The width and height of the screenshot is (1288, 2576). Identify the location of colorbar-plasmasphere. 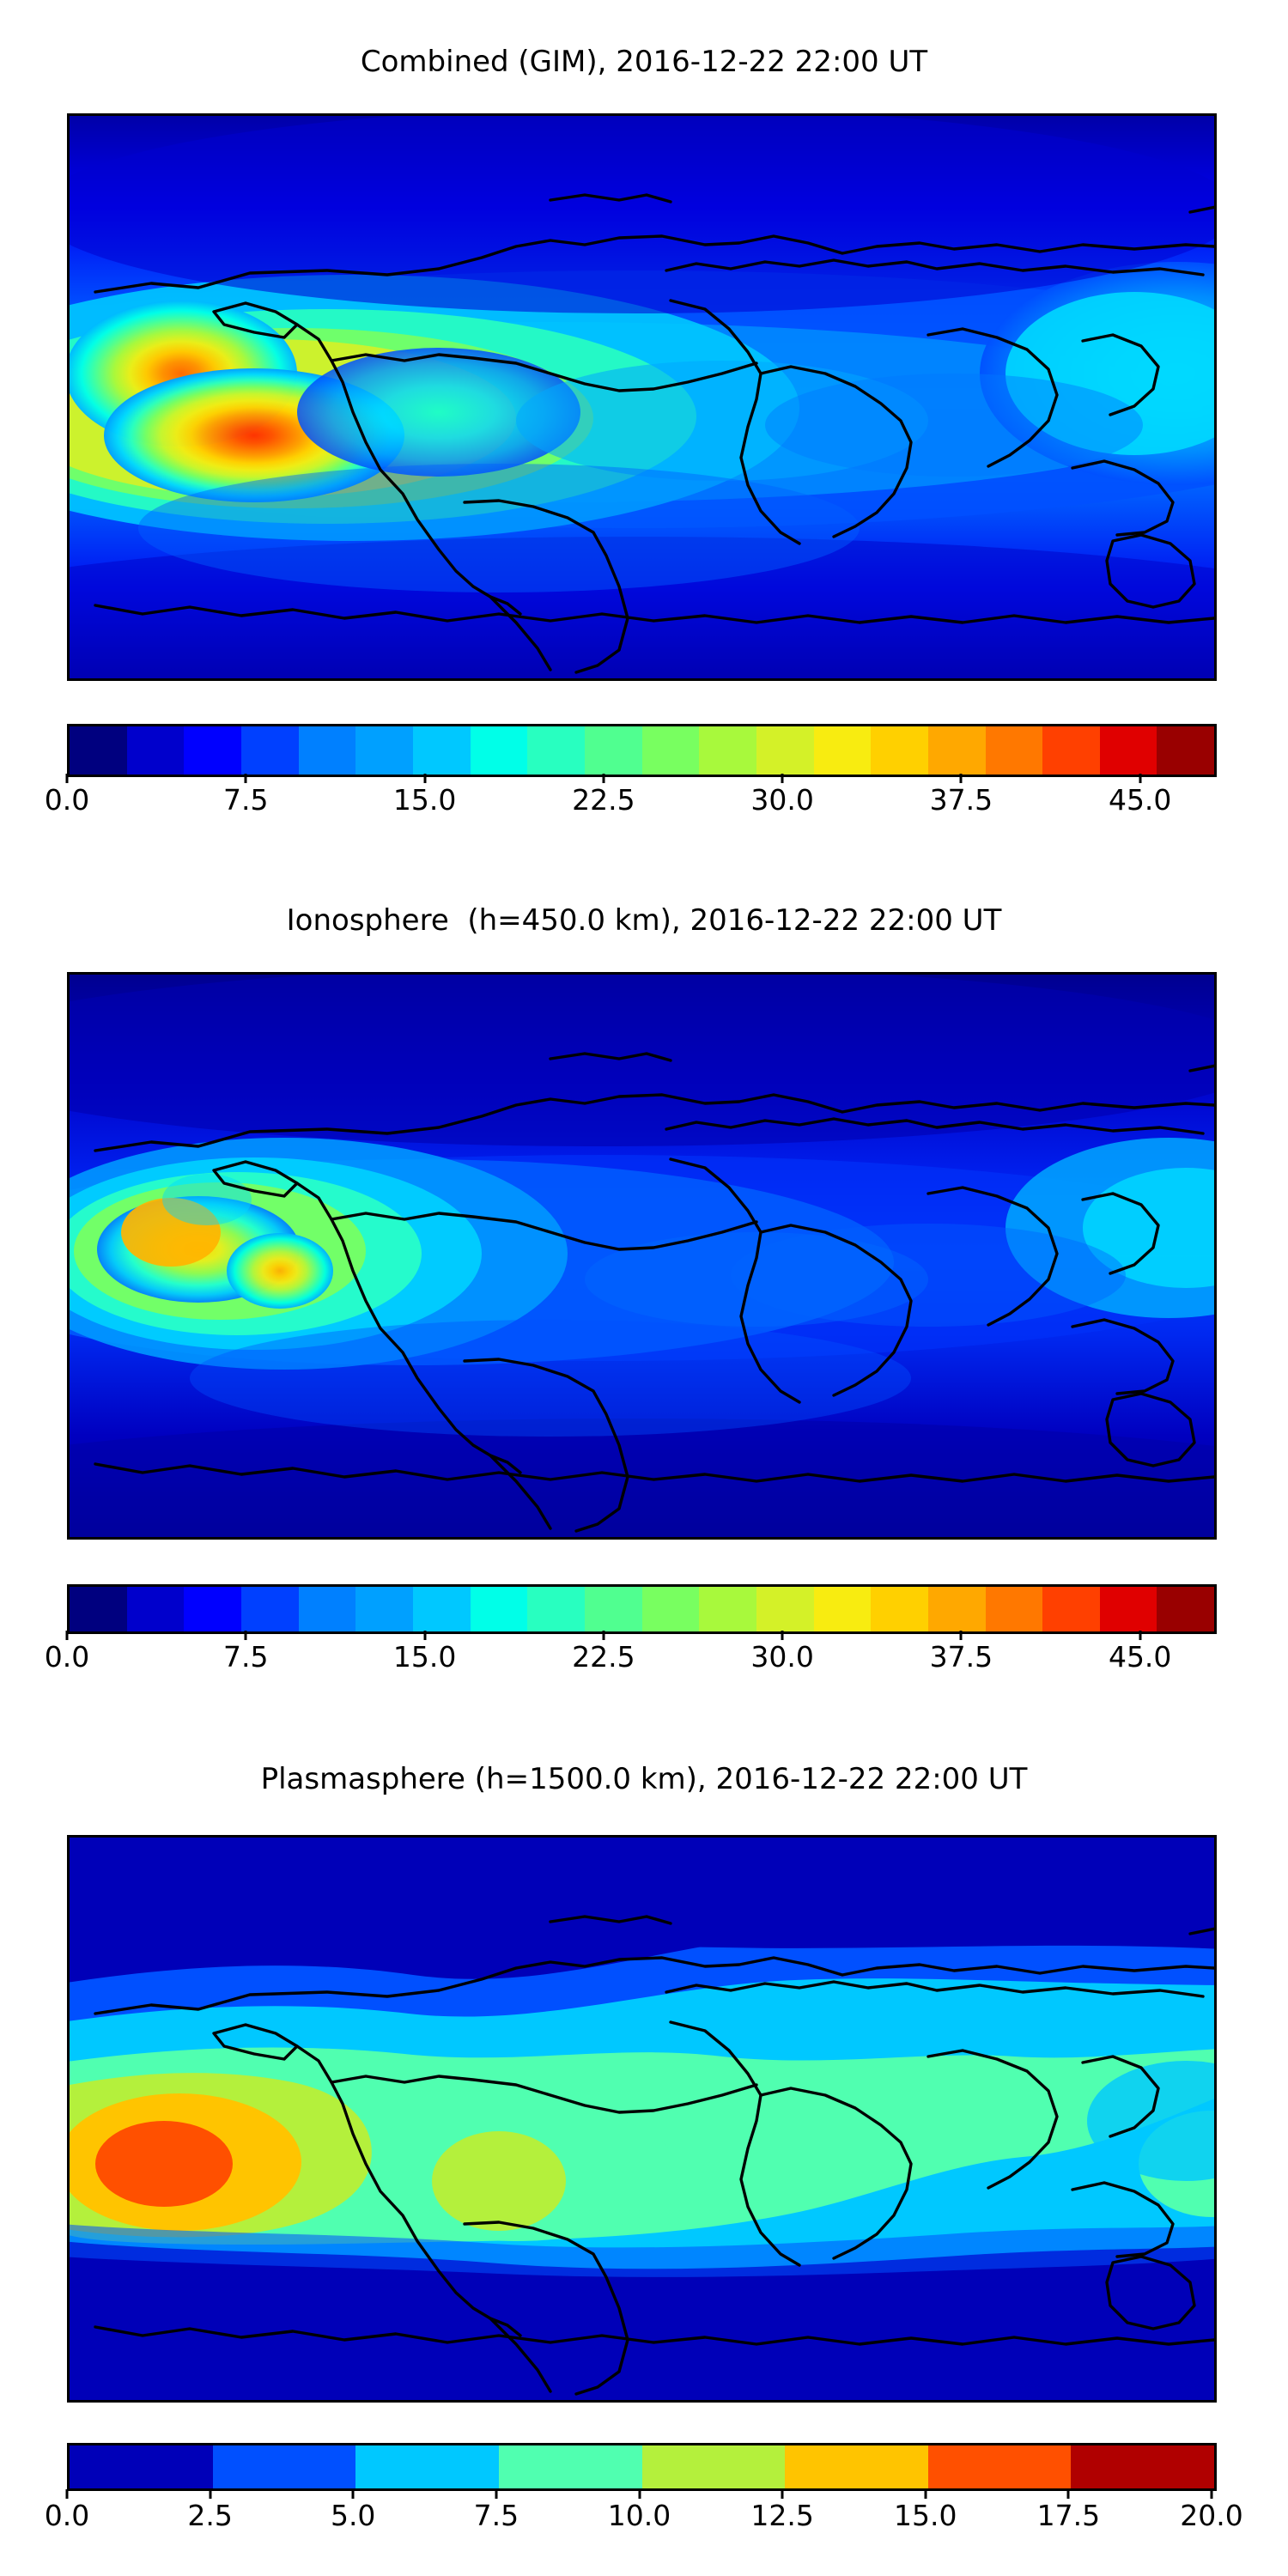
(642, 2467).